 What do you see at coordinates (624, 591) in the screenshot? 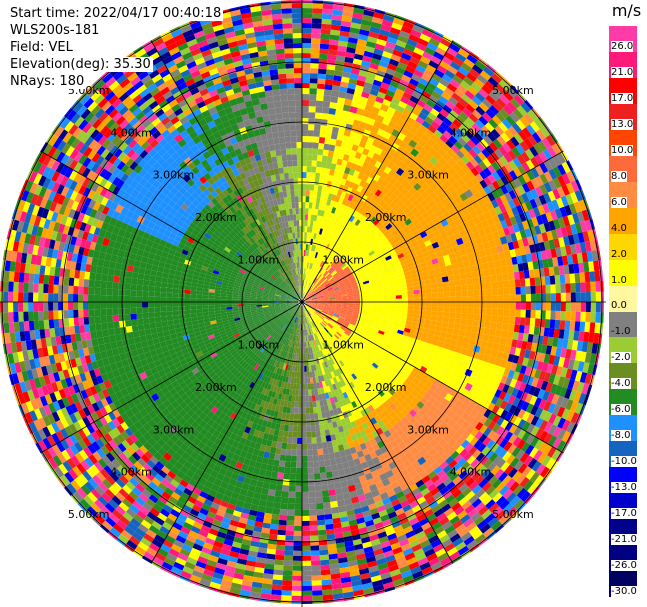
I see `colorbar-tick-label: -30.0` at bounding box center [624, 591].